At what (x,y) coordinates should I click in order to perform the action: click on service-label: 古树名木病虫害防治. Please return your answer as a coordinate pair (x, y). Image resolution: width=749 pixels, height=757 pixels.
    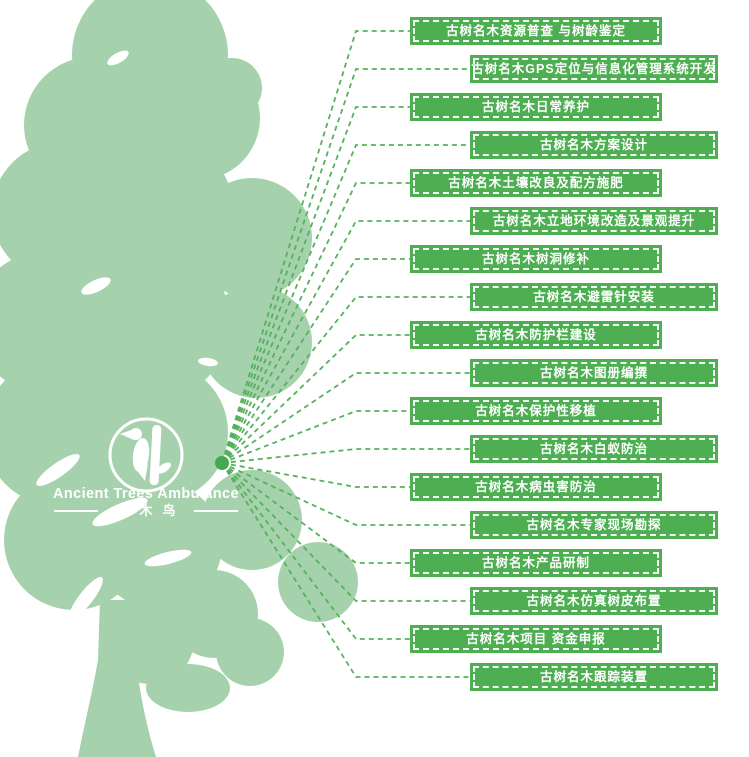
    Looking at the image, I should click on (536, 486).